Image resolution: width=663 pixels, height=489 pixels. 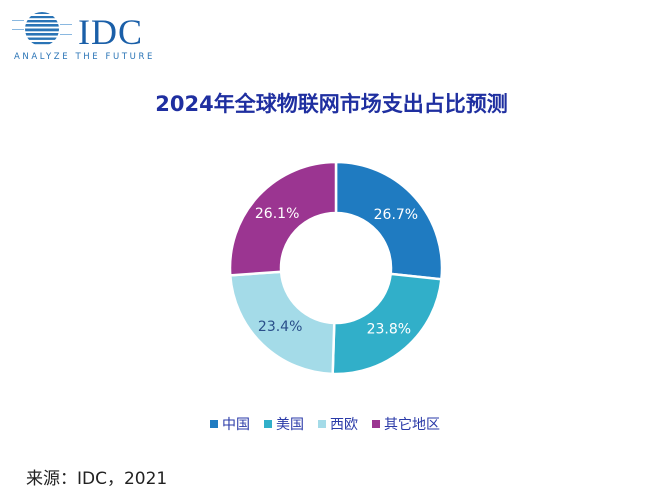 I want to click on legend-item-other: 其它地区, so click(x=406, y=424).